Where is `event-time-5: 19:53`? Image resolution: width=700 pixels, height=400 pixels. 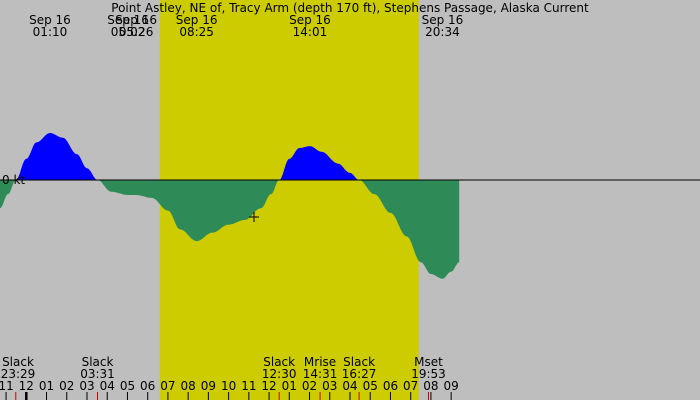
event-time-5: 19:53 is located at coordinates (428, 374).